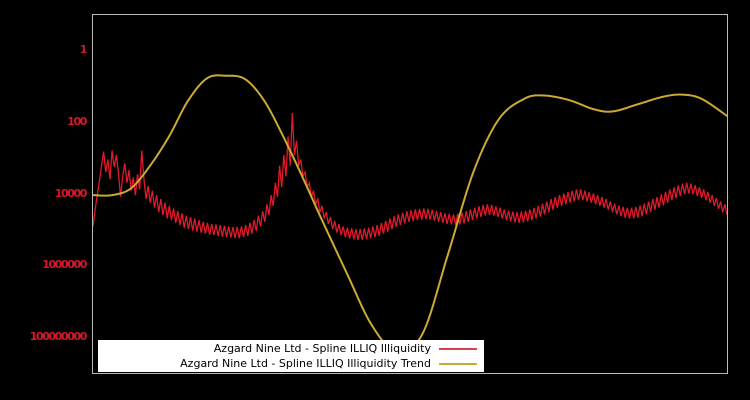 The height and width of the screenshot is (400, 750). Describe the element at coordinates (77, 121) in the screenshot. I see `y-axis-tick-100: 100` at that location.